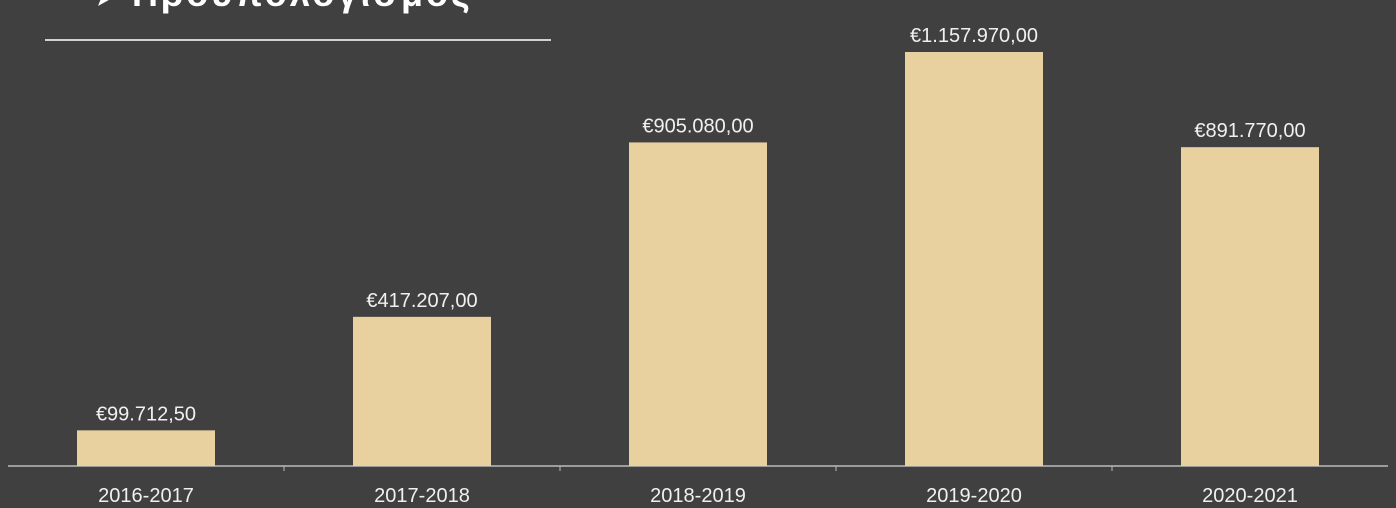 The width and height of the screenshot is (1396, 508). What do you see at coordinates (146, 496) in the screenshot?
I see `x-tick-label: 2016-2017` at bounding box center [146, 496].